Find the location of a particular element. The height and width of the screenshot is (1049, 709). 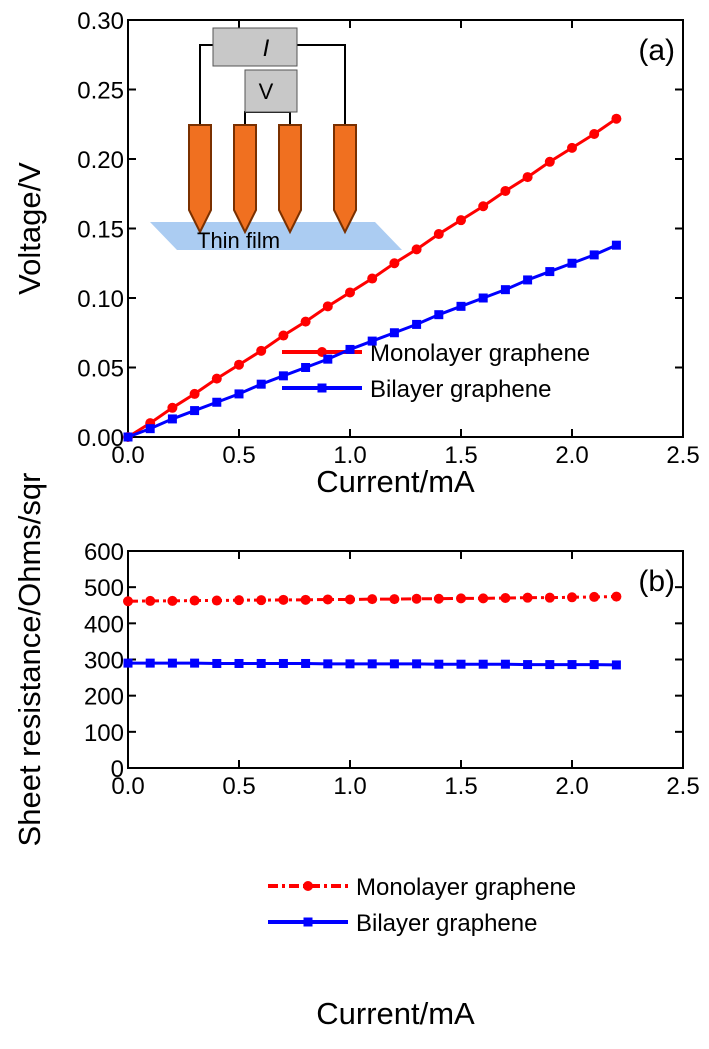

y-tick-label: 0.30 is located at coordinates (100, 21).